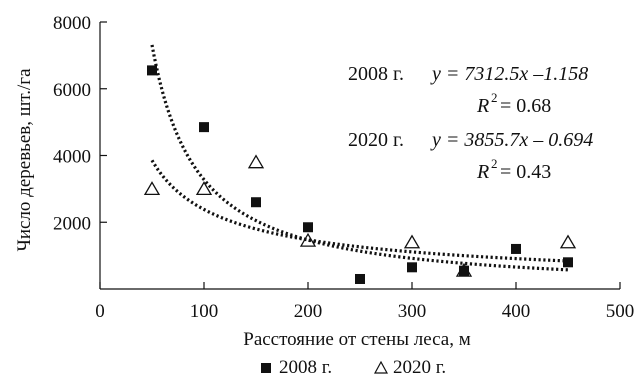 The width and height of the screenshot is (637, 379). What do you see at coordinates (353, 367) in the screenshot?
I see `legend: 2008 г. 2020 г.` at bounding box center [353, 367].